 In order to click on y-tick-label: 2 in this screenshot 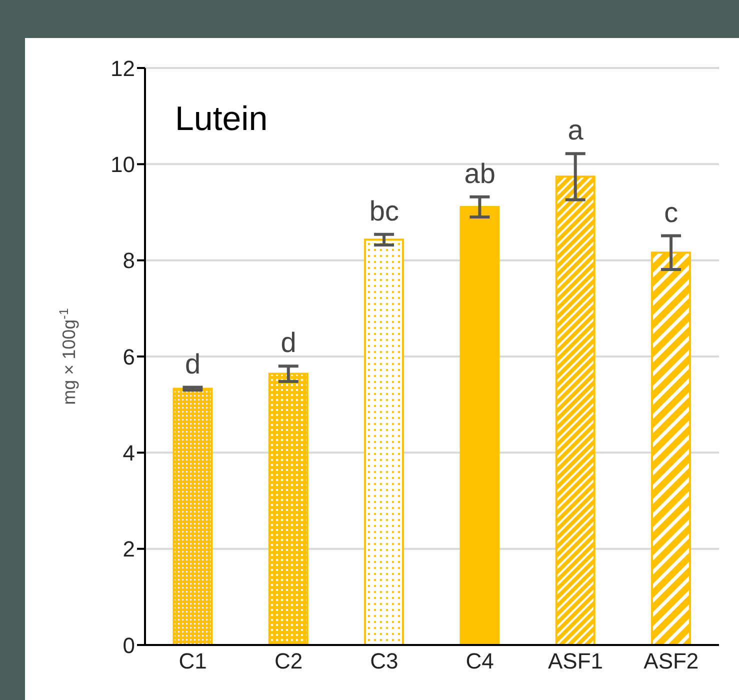, I will do `click(128, 549)`.